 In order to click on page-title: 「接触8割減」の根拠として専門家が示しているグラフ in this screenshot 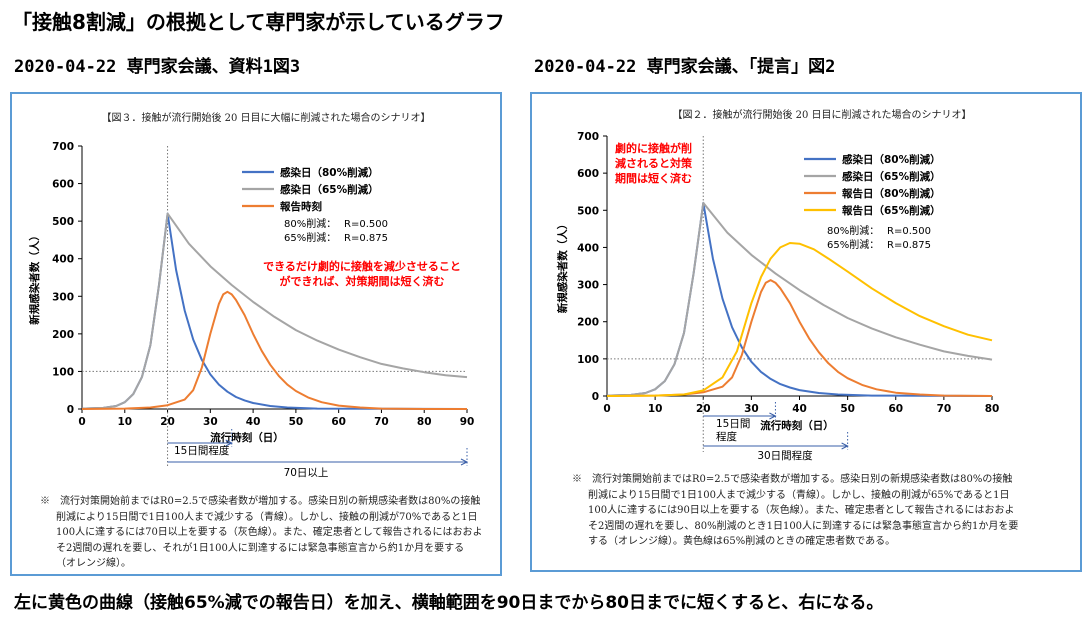, I will do `click(258, 22)`.